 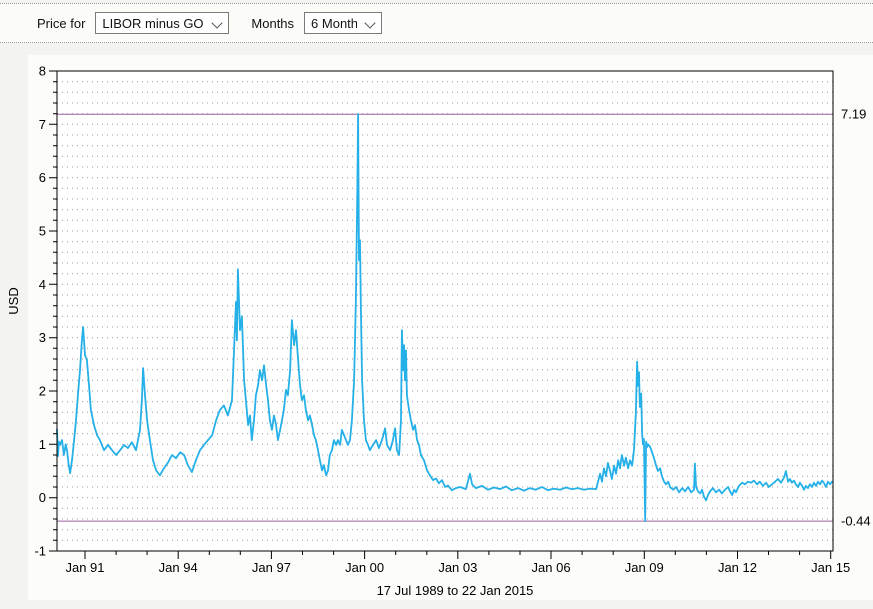 What do you see at coordinates (737, 567) in the screenshot?
I see `x-tick-label: Jan 12` at bounding box center [737, 567].